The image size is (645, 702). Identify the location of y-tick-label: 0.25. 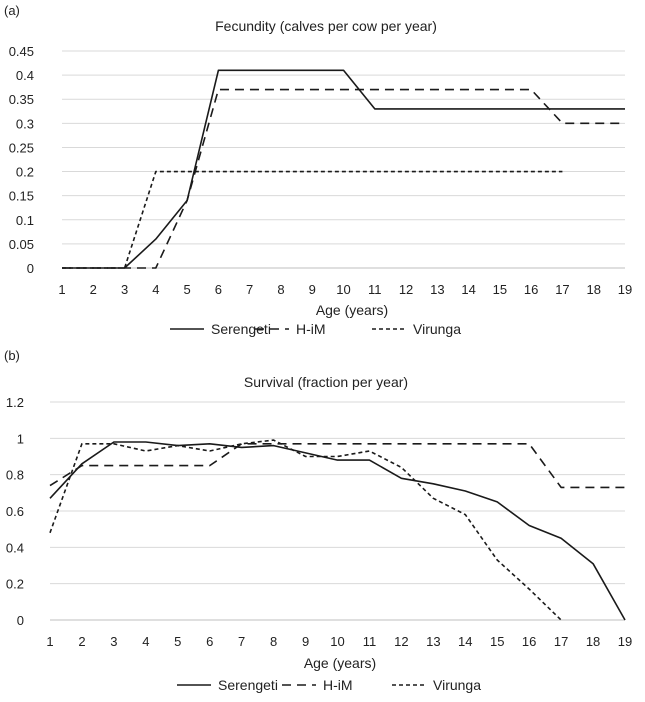
(21, 147).